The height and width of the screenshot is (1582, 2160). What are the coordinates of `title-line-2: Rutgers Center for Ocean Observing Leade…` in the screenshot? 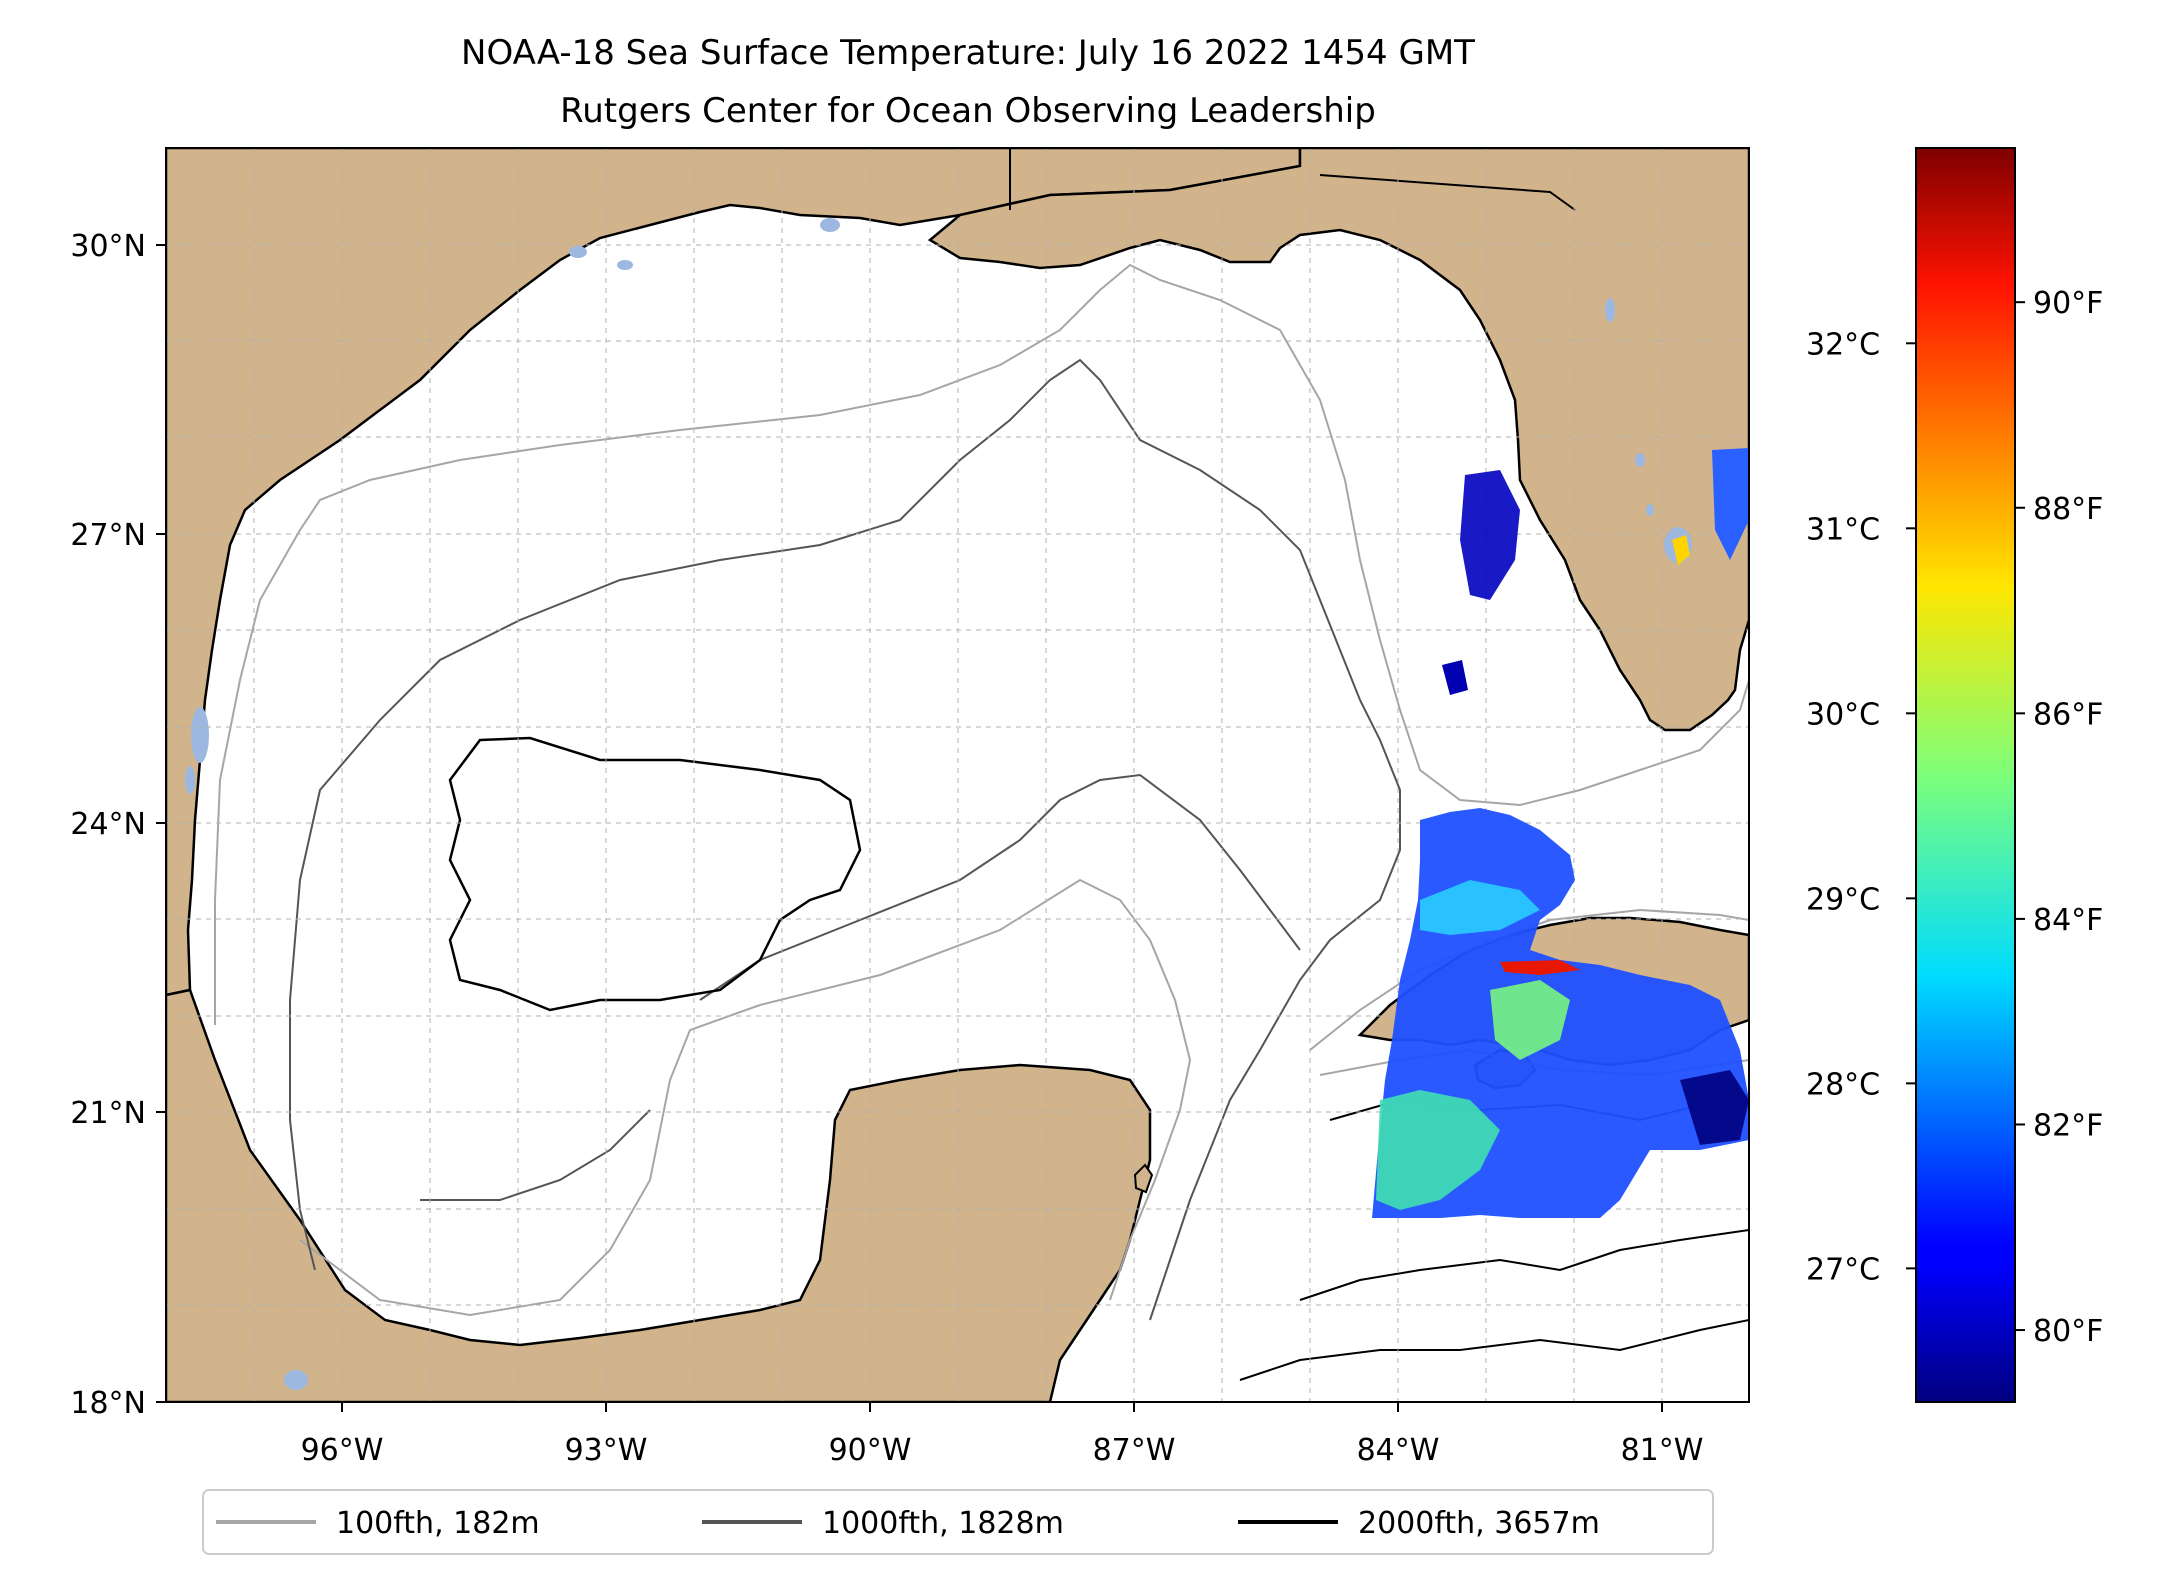 It's located at (968, 111).